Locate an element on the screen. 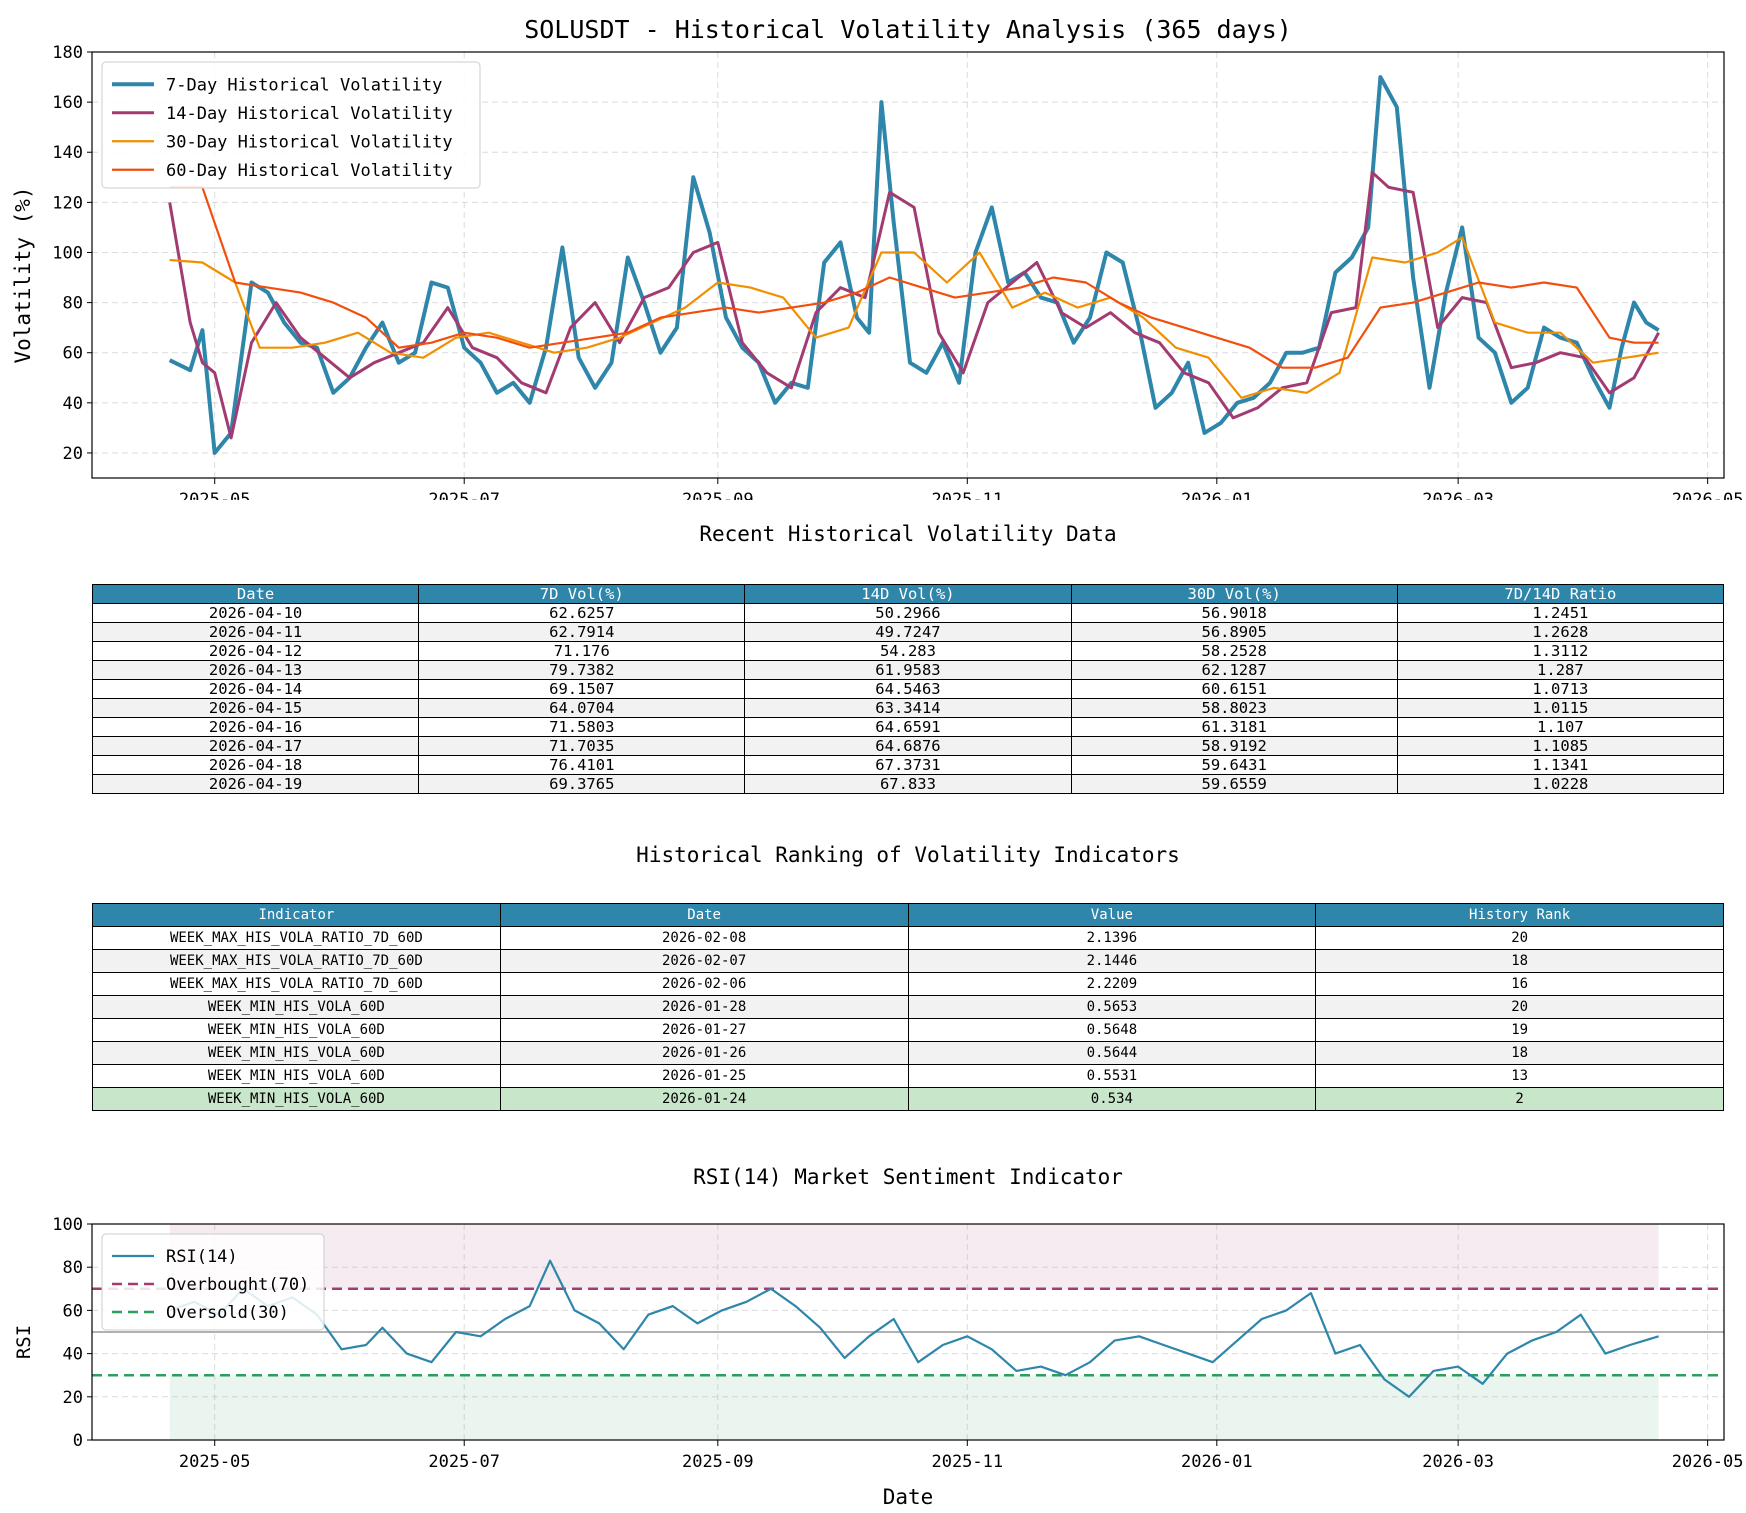 The height and width of the screenshot is (1513, 1746). legend-label: 30-Day Historical Volatility is located at coordinates (309, 142).